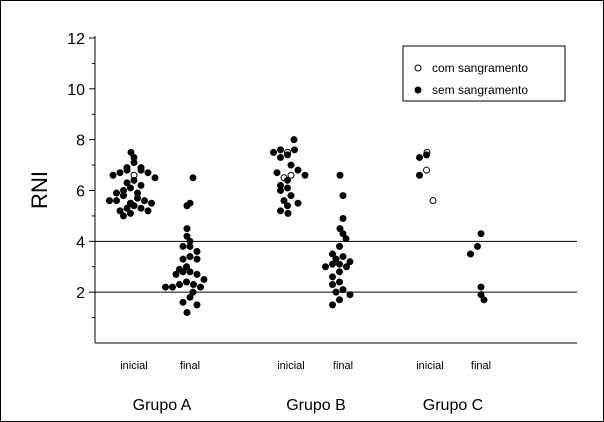 The height and width of the screenshot is (422, 604). What do you see at coordinates (80, 293) in the screenshot?
I see `y-tick-label: 2` at bounding box center [80, 293].